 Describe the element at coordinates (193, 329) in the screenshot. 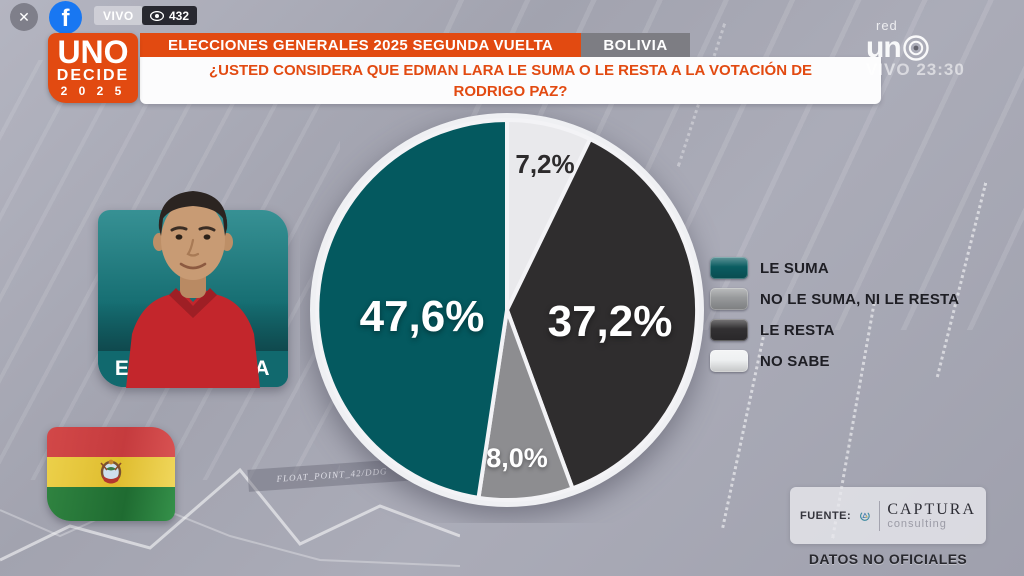

I see `candidate-photo-fade` at that location.